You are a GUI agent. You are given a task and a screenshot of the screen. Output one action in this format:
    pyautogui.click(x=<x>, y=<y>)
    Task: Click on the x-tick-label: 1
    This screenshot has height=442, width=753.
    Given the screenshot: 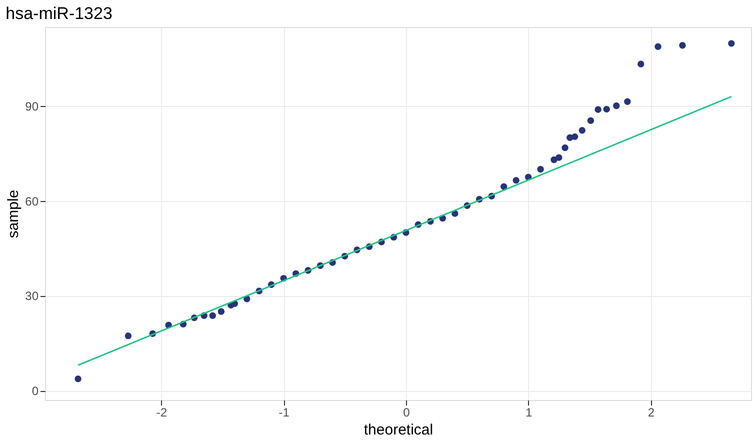 What is the action you would take?
    pyautogui.click(x=528, y=413)
    